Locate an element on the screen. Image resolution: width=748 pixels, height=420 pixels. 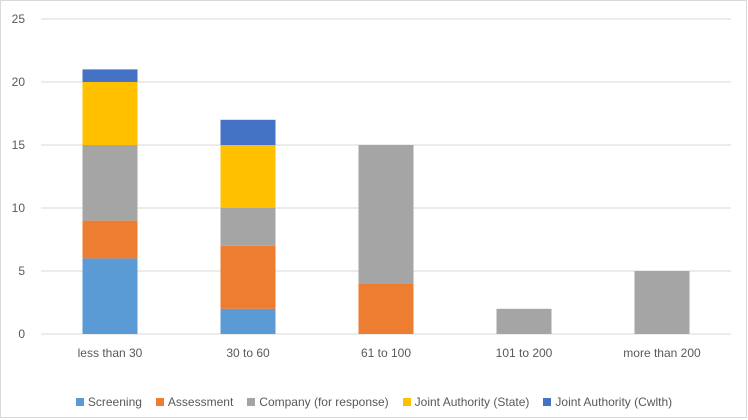
y-tick-label: 0 is located at coordinates (21, 334).